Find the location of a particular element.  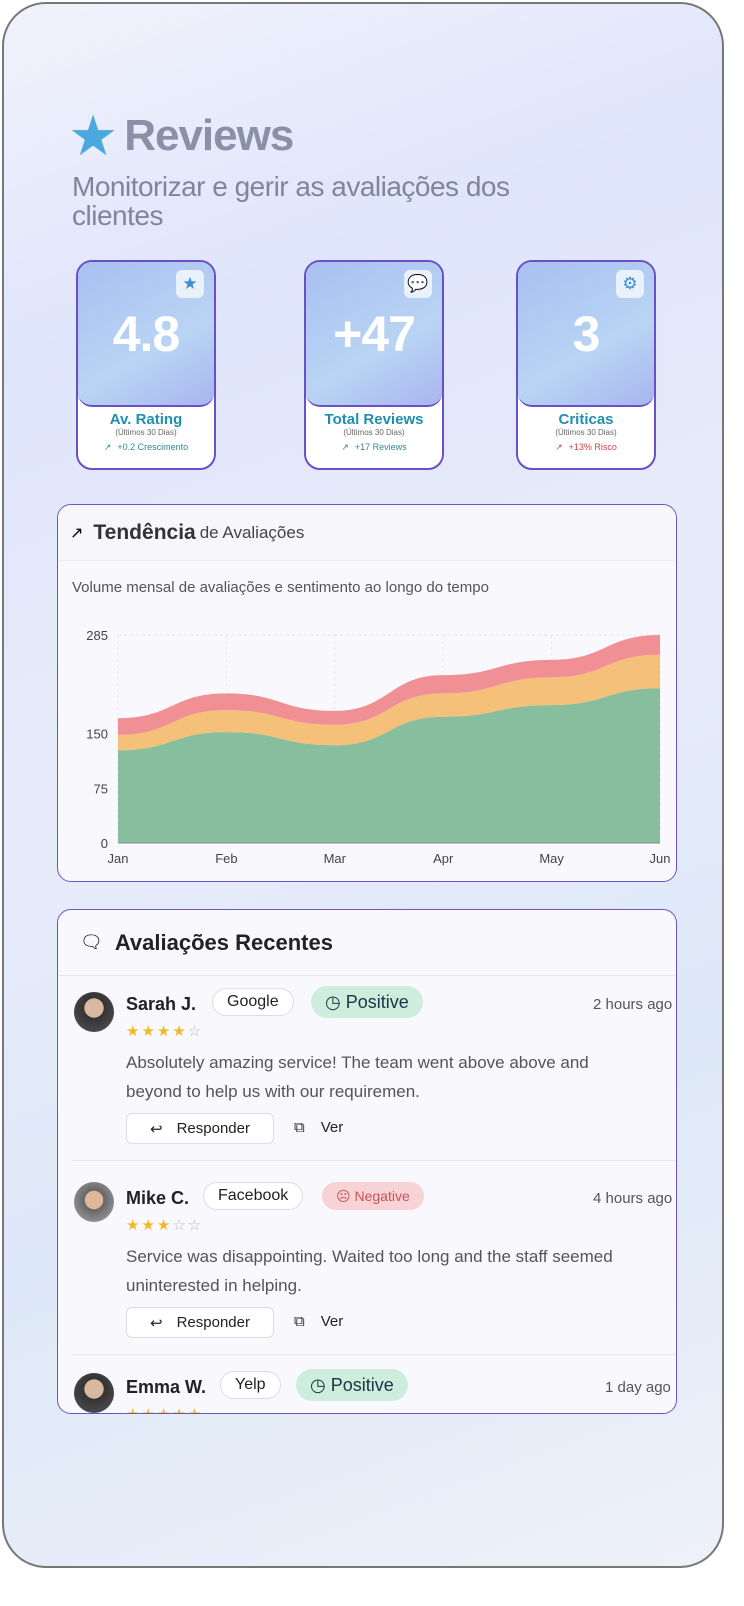

page-title: Reviews is located at coordinates (209, 135).